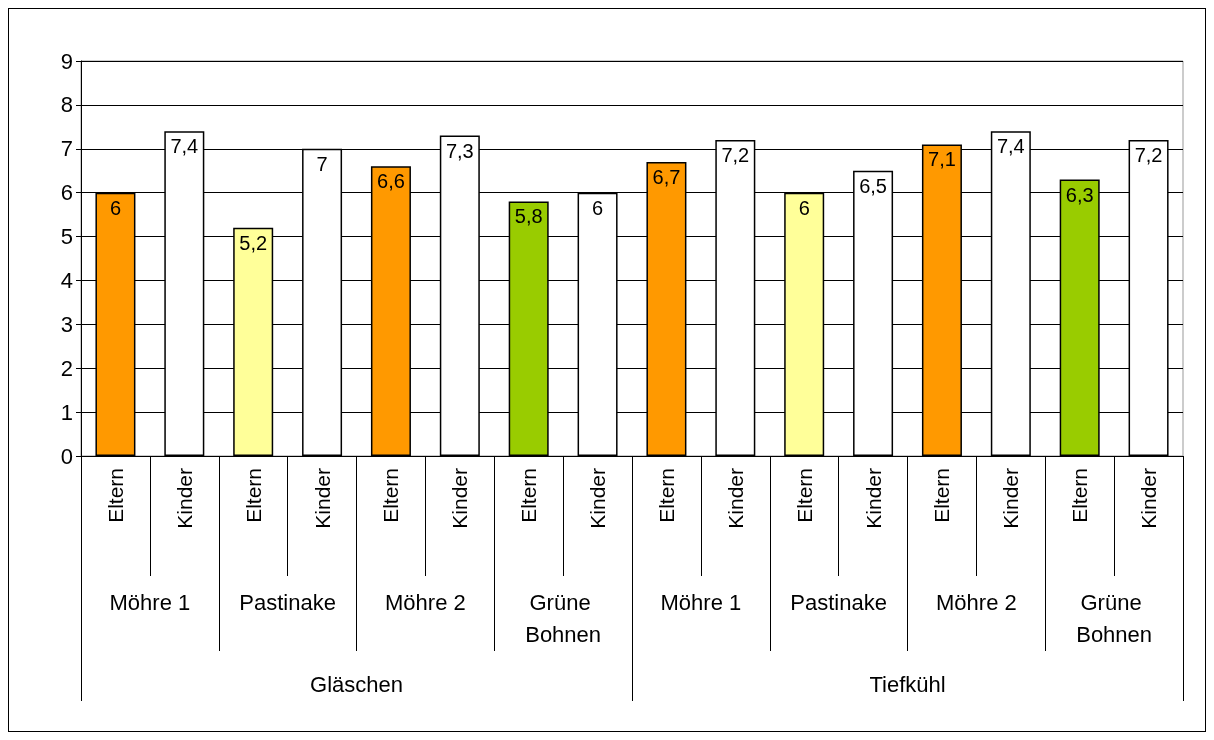 This screenshot has width=1214, height=740. I want to click on y-tick-label: 8, so click(66, 105).